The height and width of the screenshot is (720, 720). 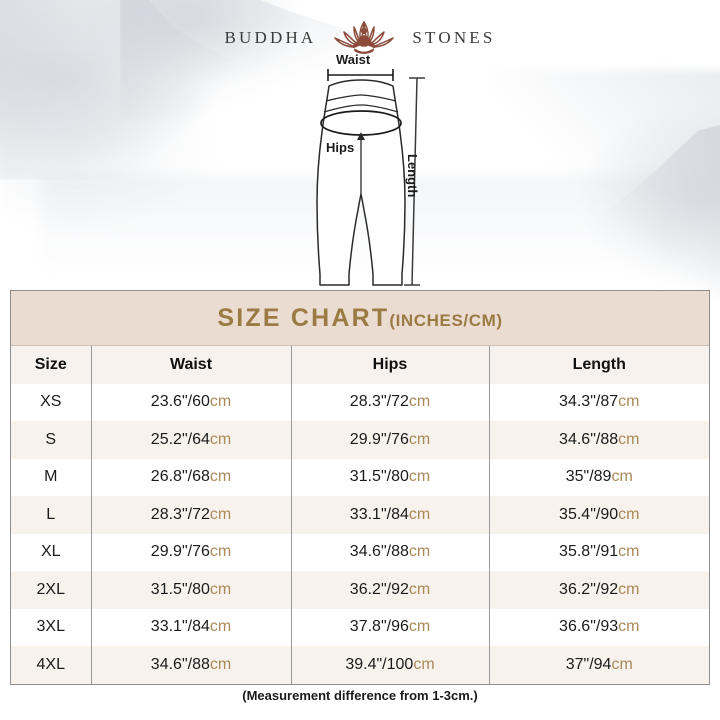 I want to click on value-hips: 28.3"/72, so click(x=379, y=402).